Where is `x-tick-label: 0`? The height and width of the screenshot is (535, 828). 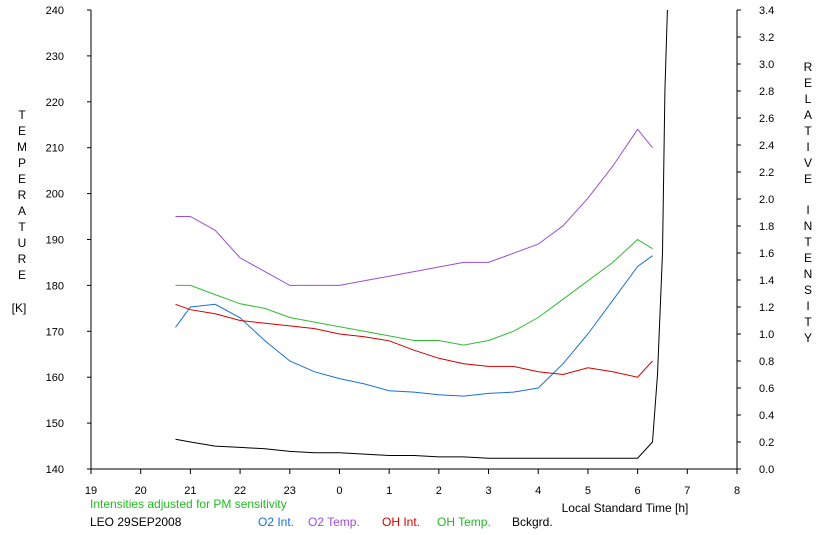
x-tick-label: 0 is located at coordinates (339, 491).